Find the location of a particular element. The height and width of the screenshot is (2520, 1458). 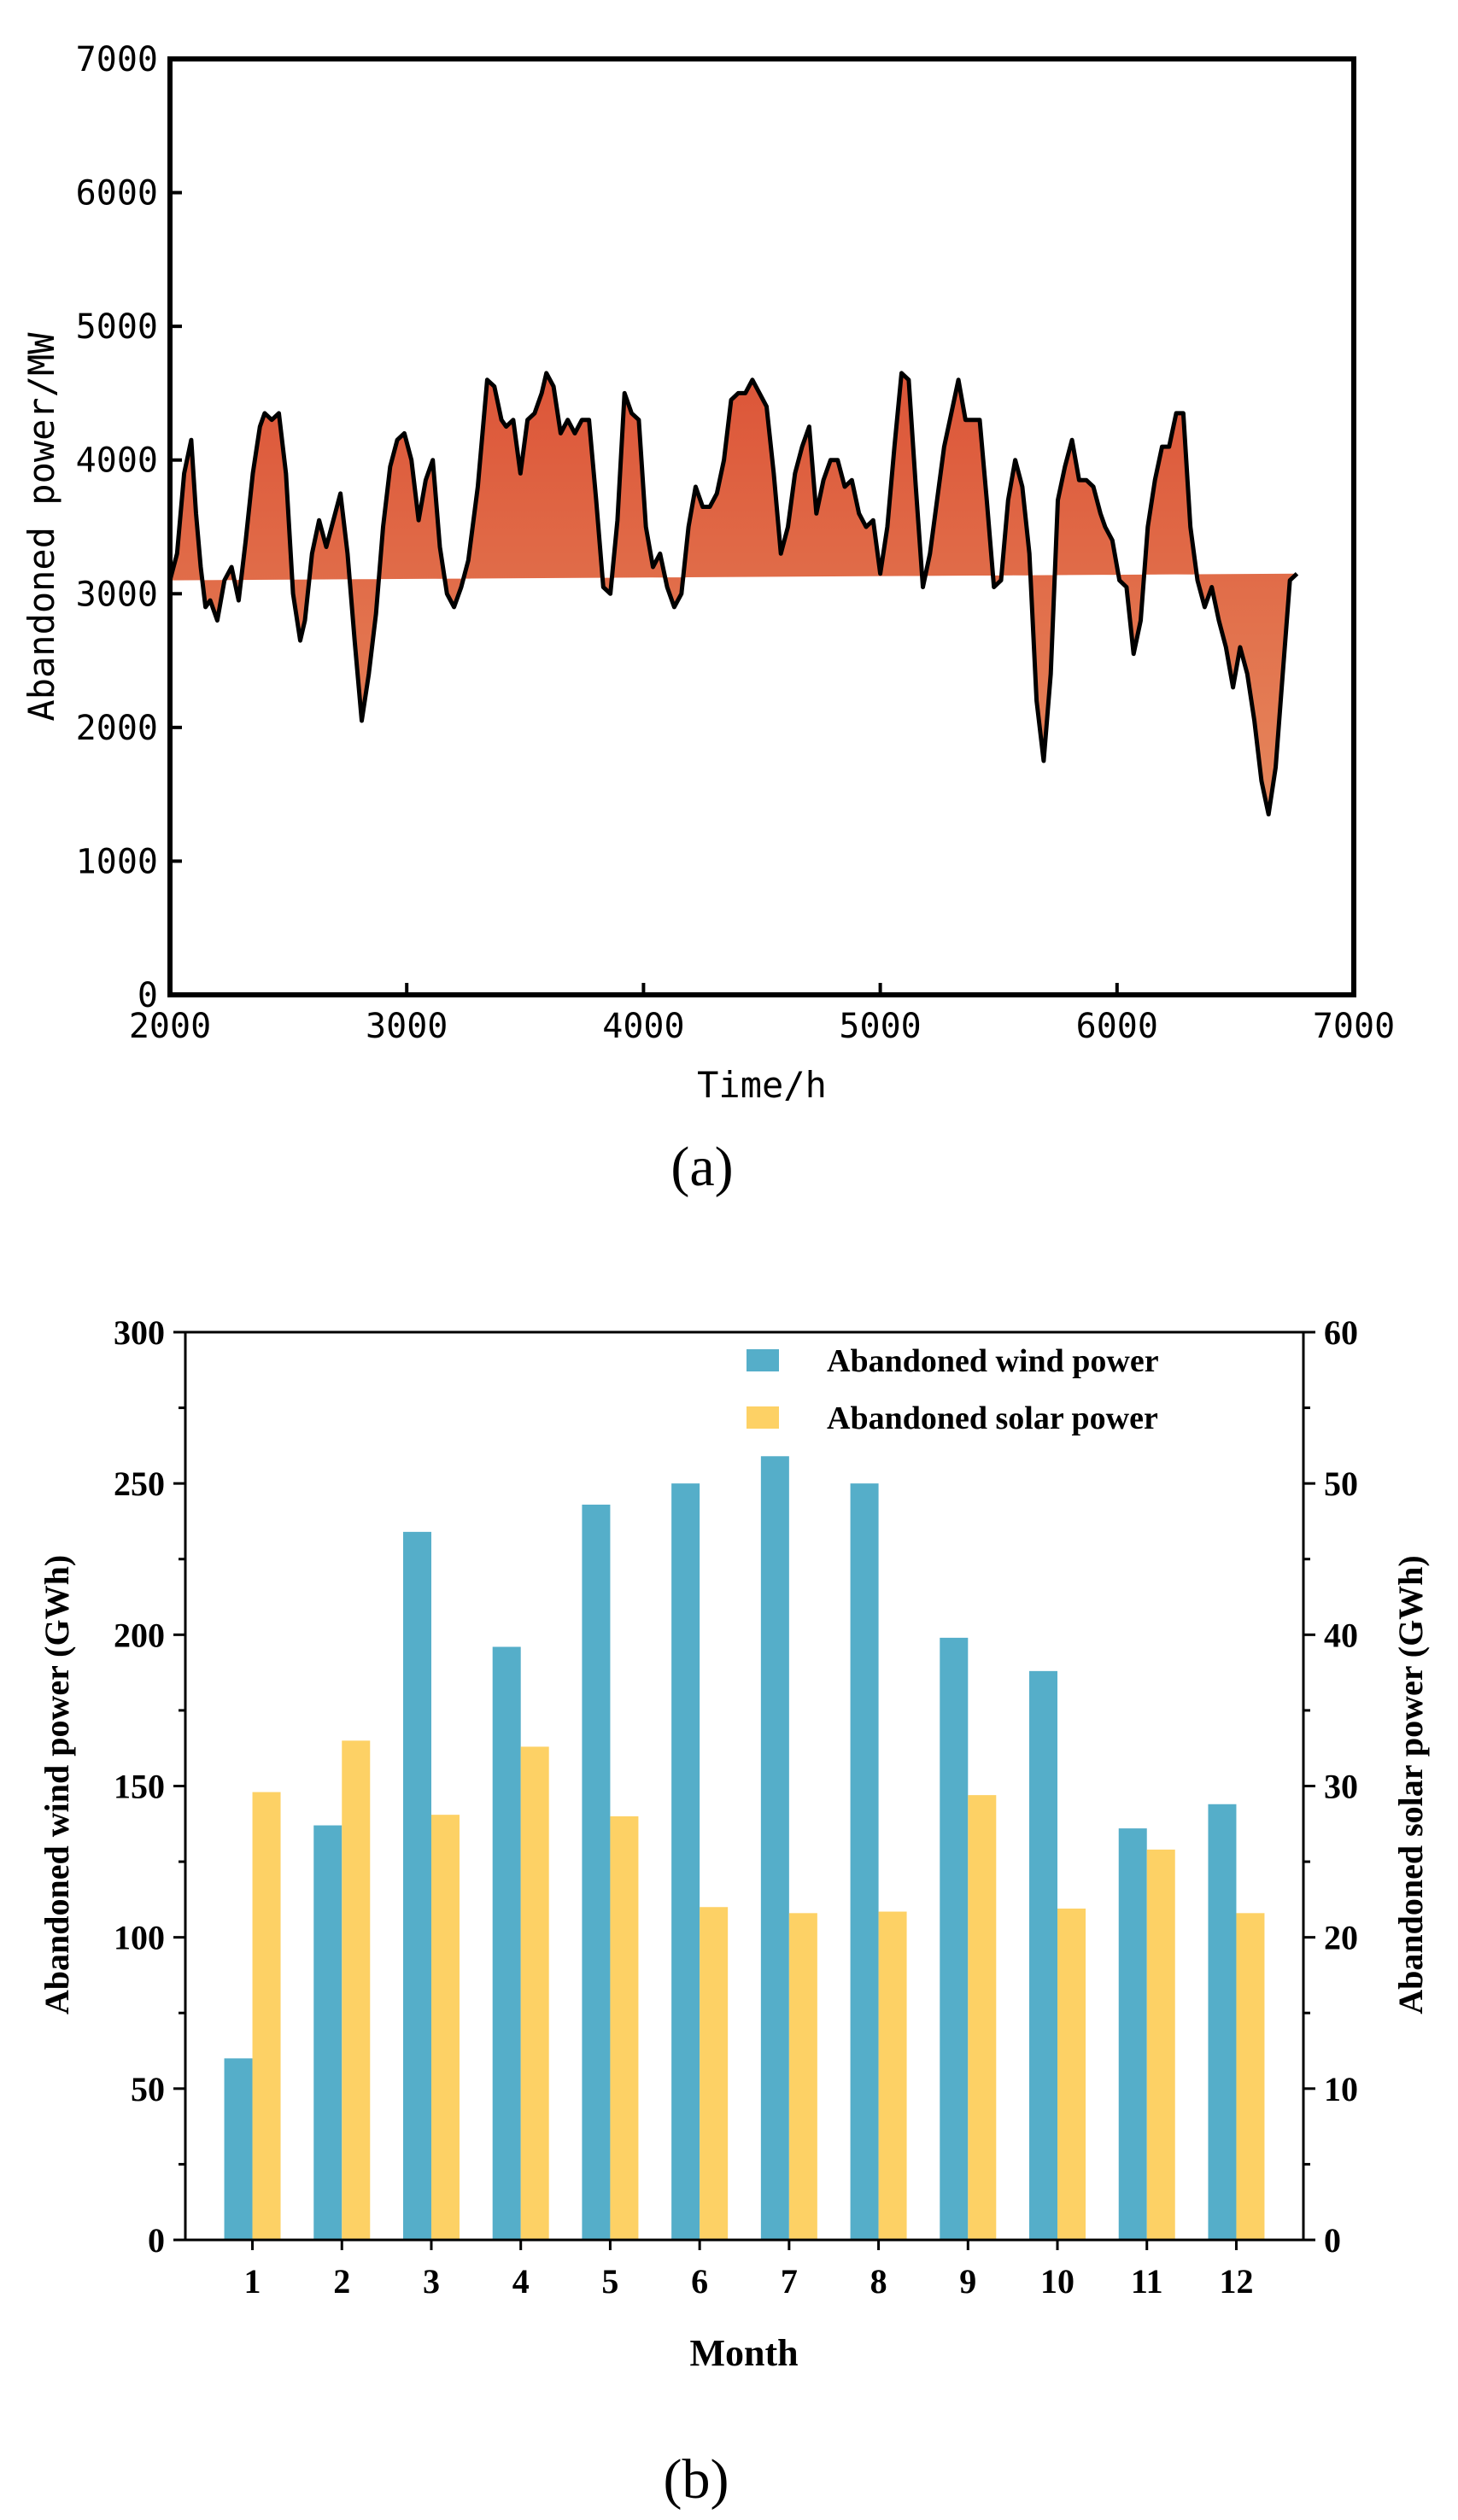

y-tick-label-right-b: 30 is located at coordinates (1341, 1787).